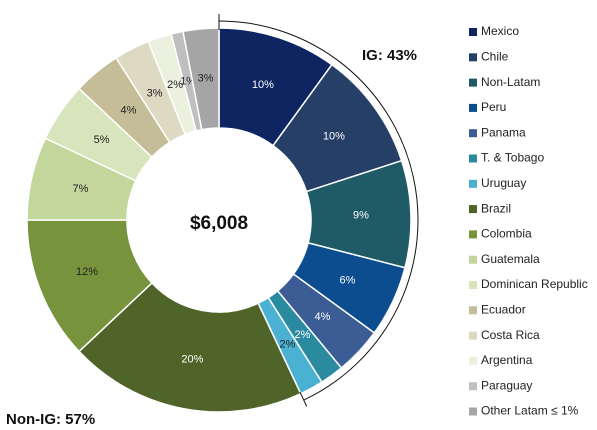  Describe the element at coordinates (102, 140) in the screenshot. I see `slice-label: 5%` at that location.